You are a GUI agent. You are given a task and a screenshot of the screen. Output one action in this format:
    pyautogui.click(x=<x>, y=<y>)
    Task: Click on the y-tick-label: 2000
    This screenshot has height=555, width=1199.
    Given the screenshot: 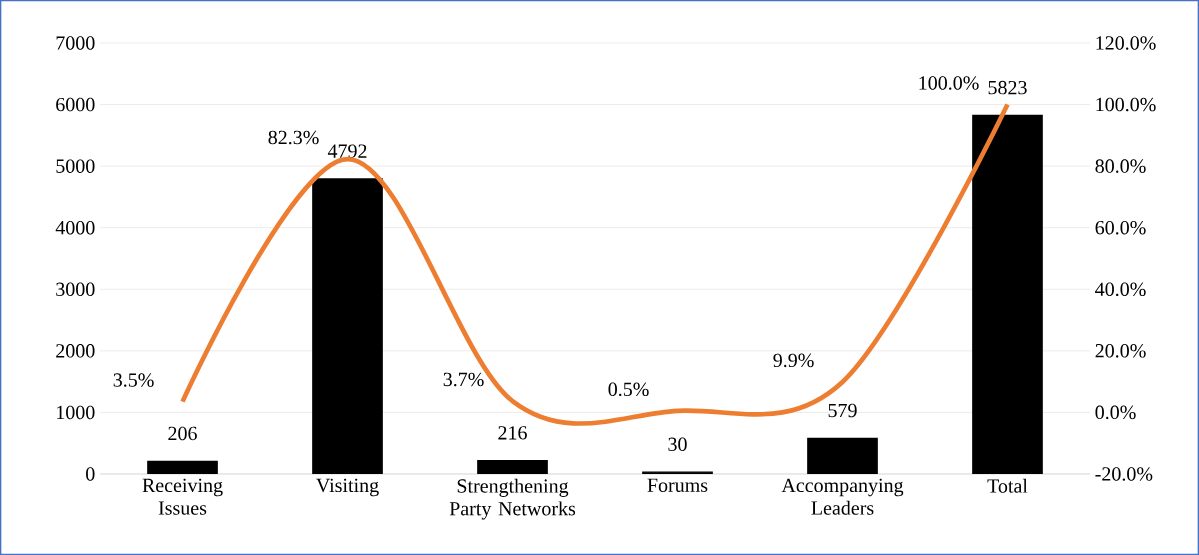 What is the action you would take?
    pyautogui.click(x=75, y=351)
    